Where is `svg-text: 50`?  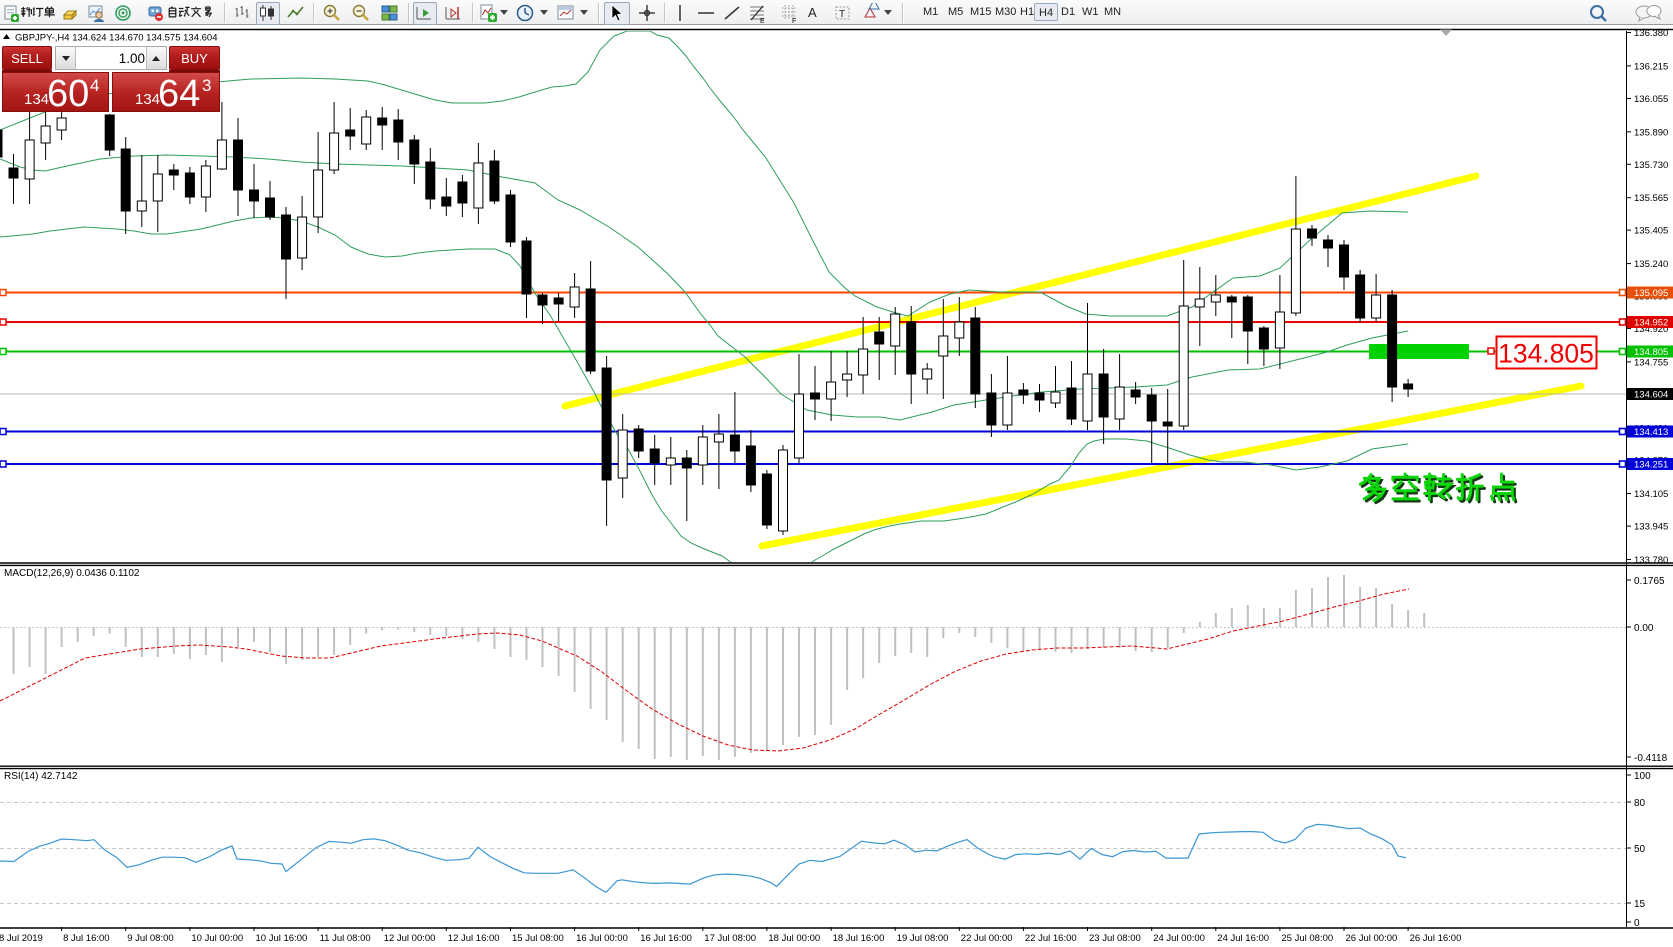 svg-text: 50 is located at coordinates (1640, 849).